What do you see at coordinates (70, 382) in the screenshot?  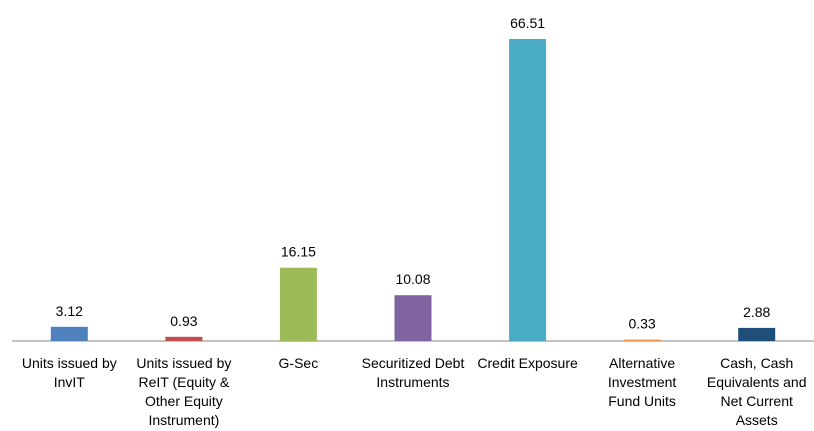 I see `category-label-0-line-1: InvIT` at bounding box center [70, 382].